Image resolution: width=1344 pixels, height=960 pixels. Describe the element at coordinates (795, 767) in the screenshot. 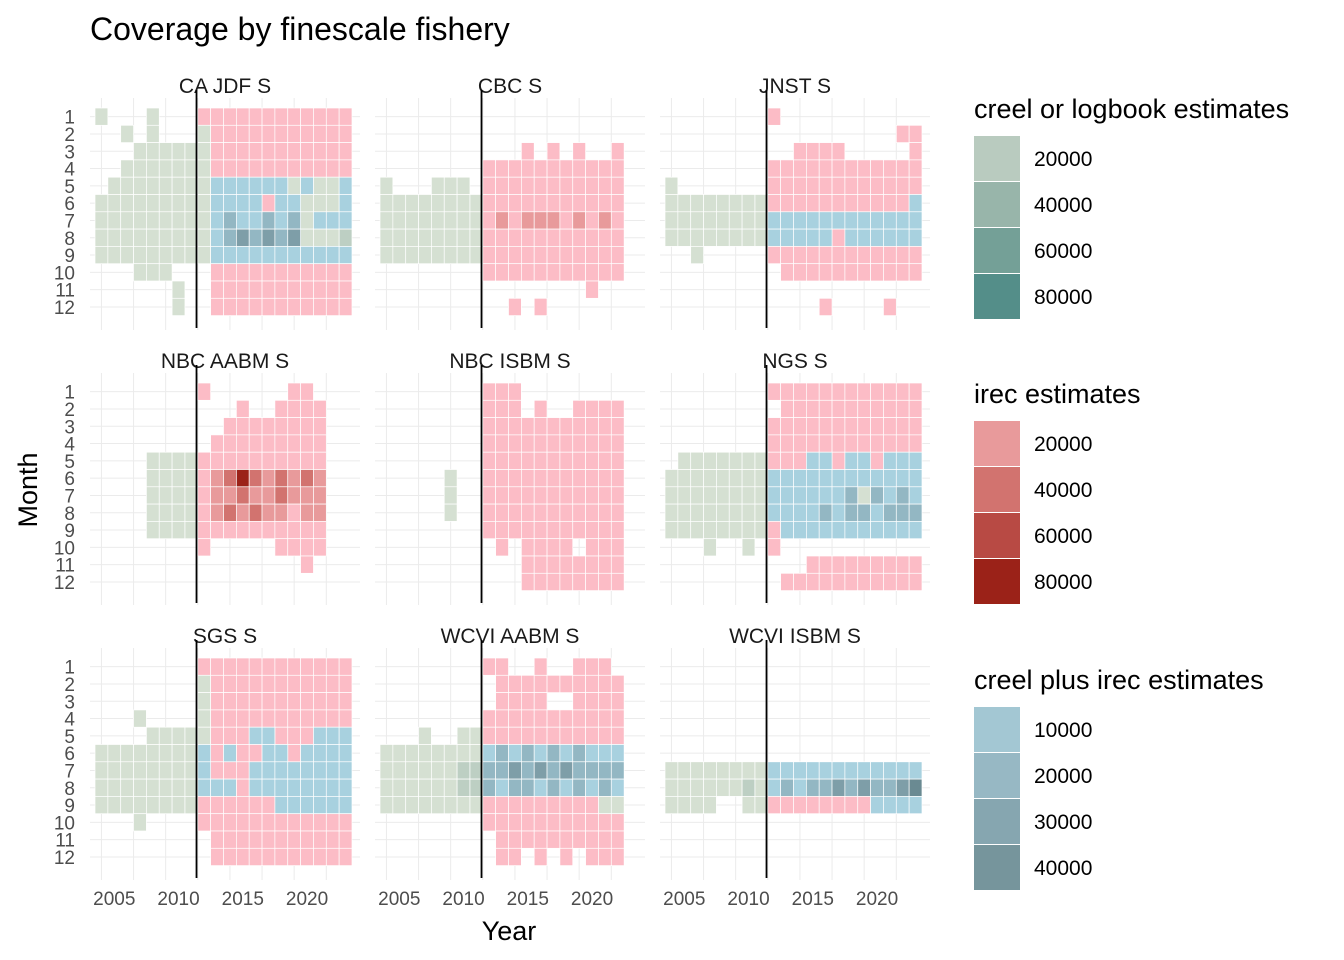

I see `facet-panel: WCVI ISBM S 2005 2010 2015 2020` at that location.